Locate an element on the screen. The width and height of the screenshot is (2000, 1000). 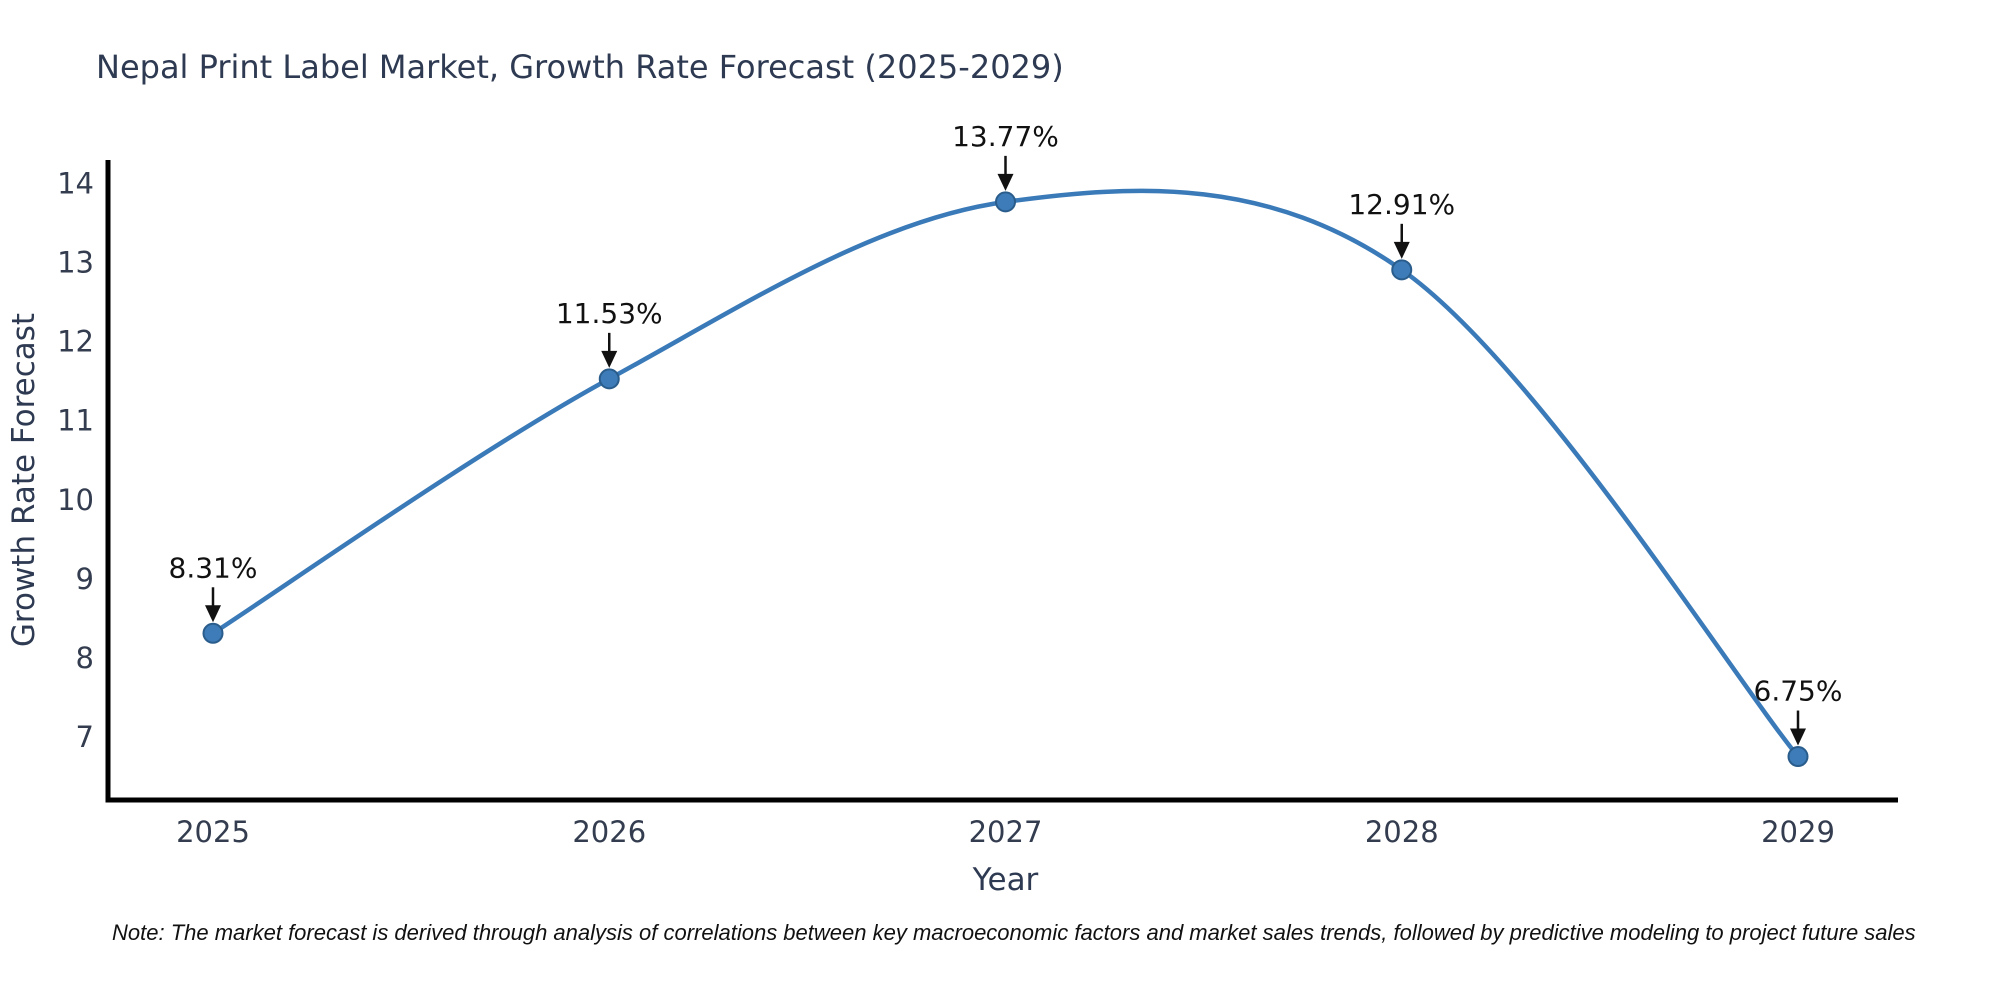
y-tick-label: 12 is located at coordinates (75, 342).